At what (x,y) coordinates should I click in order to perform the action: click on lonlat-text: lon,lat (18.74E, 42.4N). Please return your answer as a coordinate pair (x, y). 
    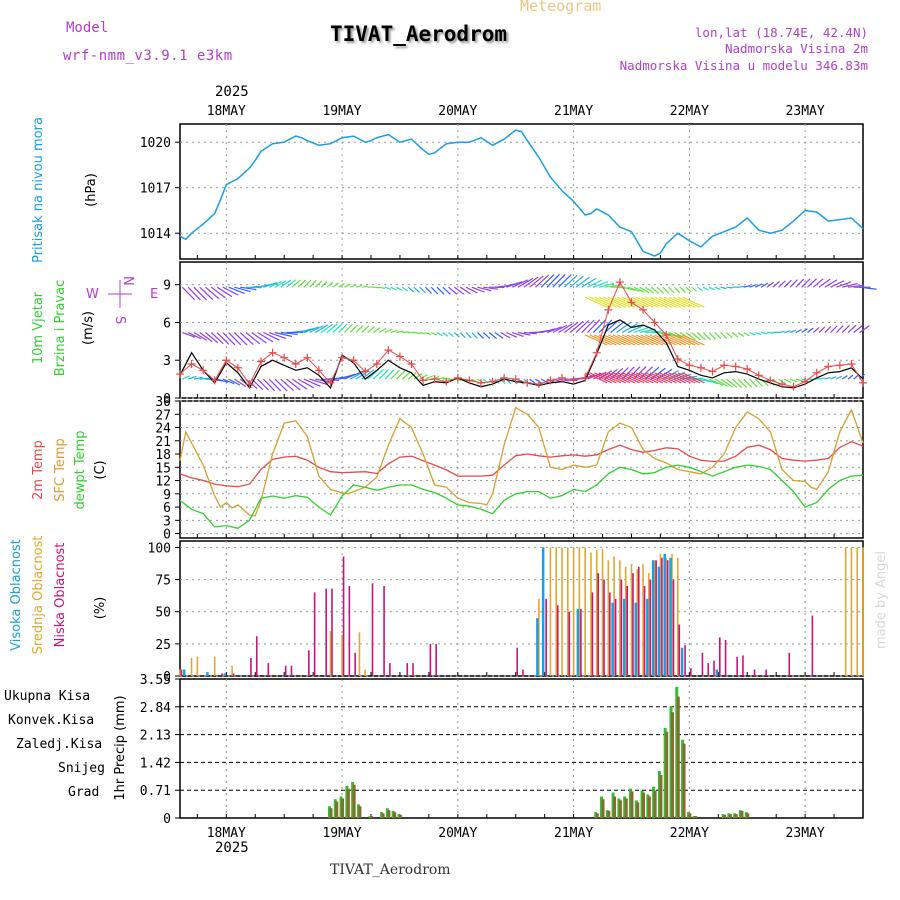
    Looking at the image, I should click on (781, 32).